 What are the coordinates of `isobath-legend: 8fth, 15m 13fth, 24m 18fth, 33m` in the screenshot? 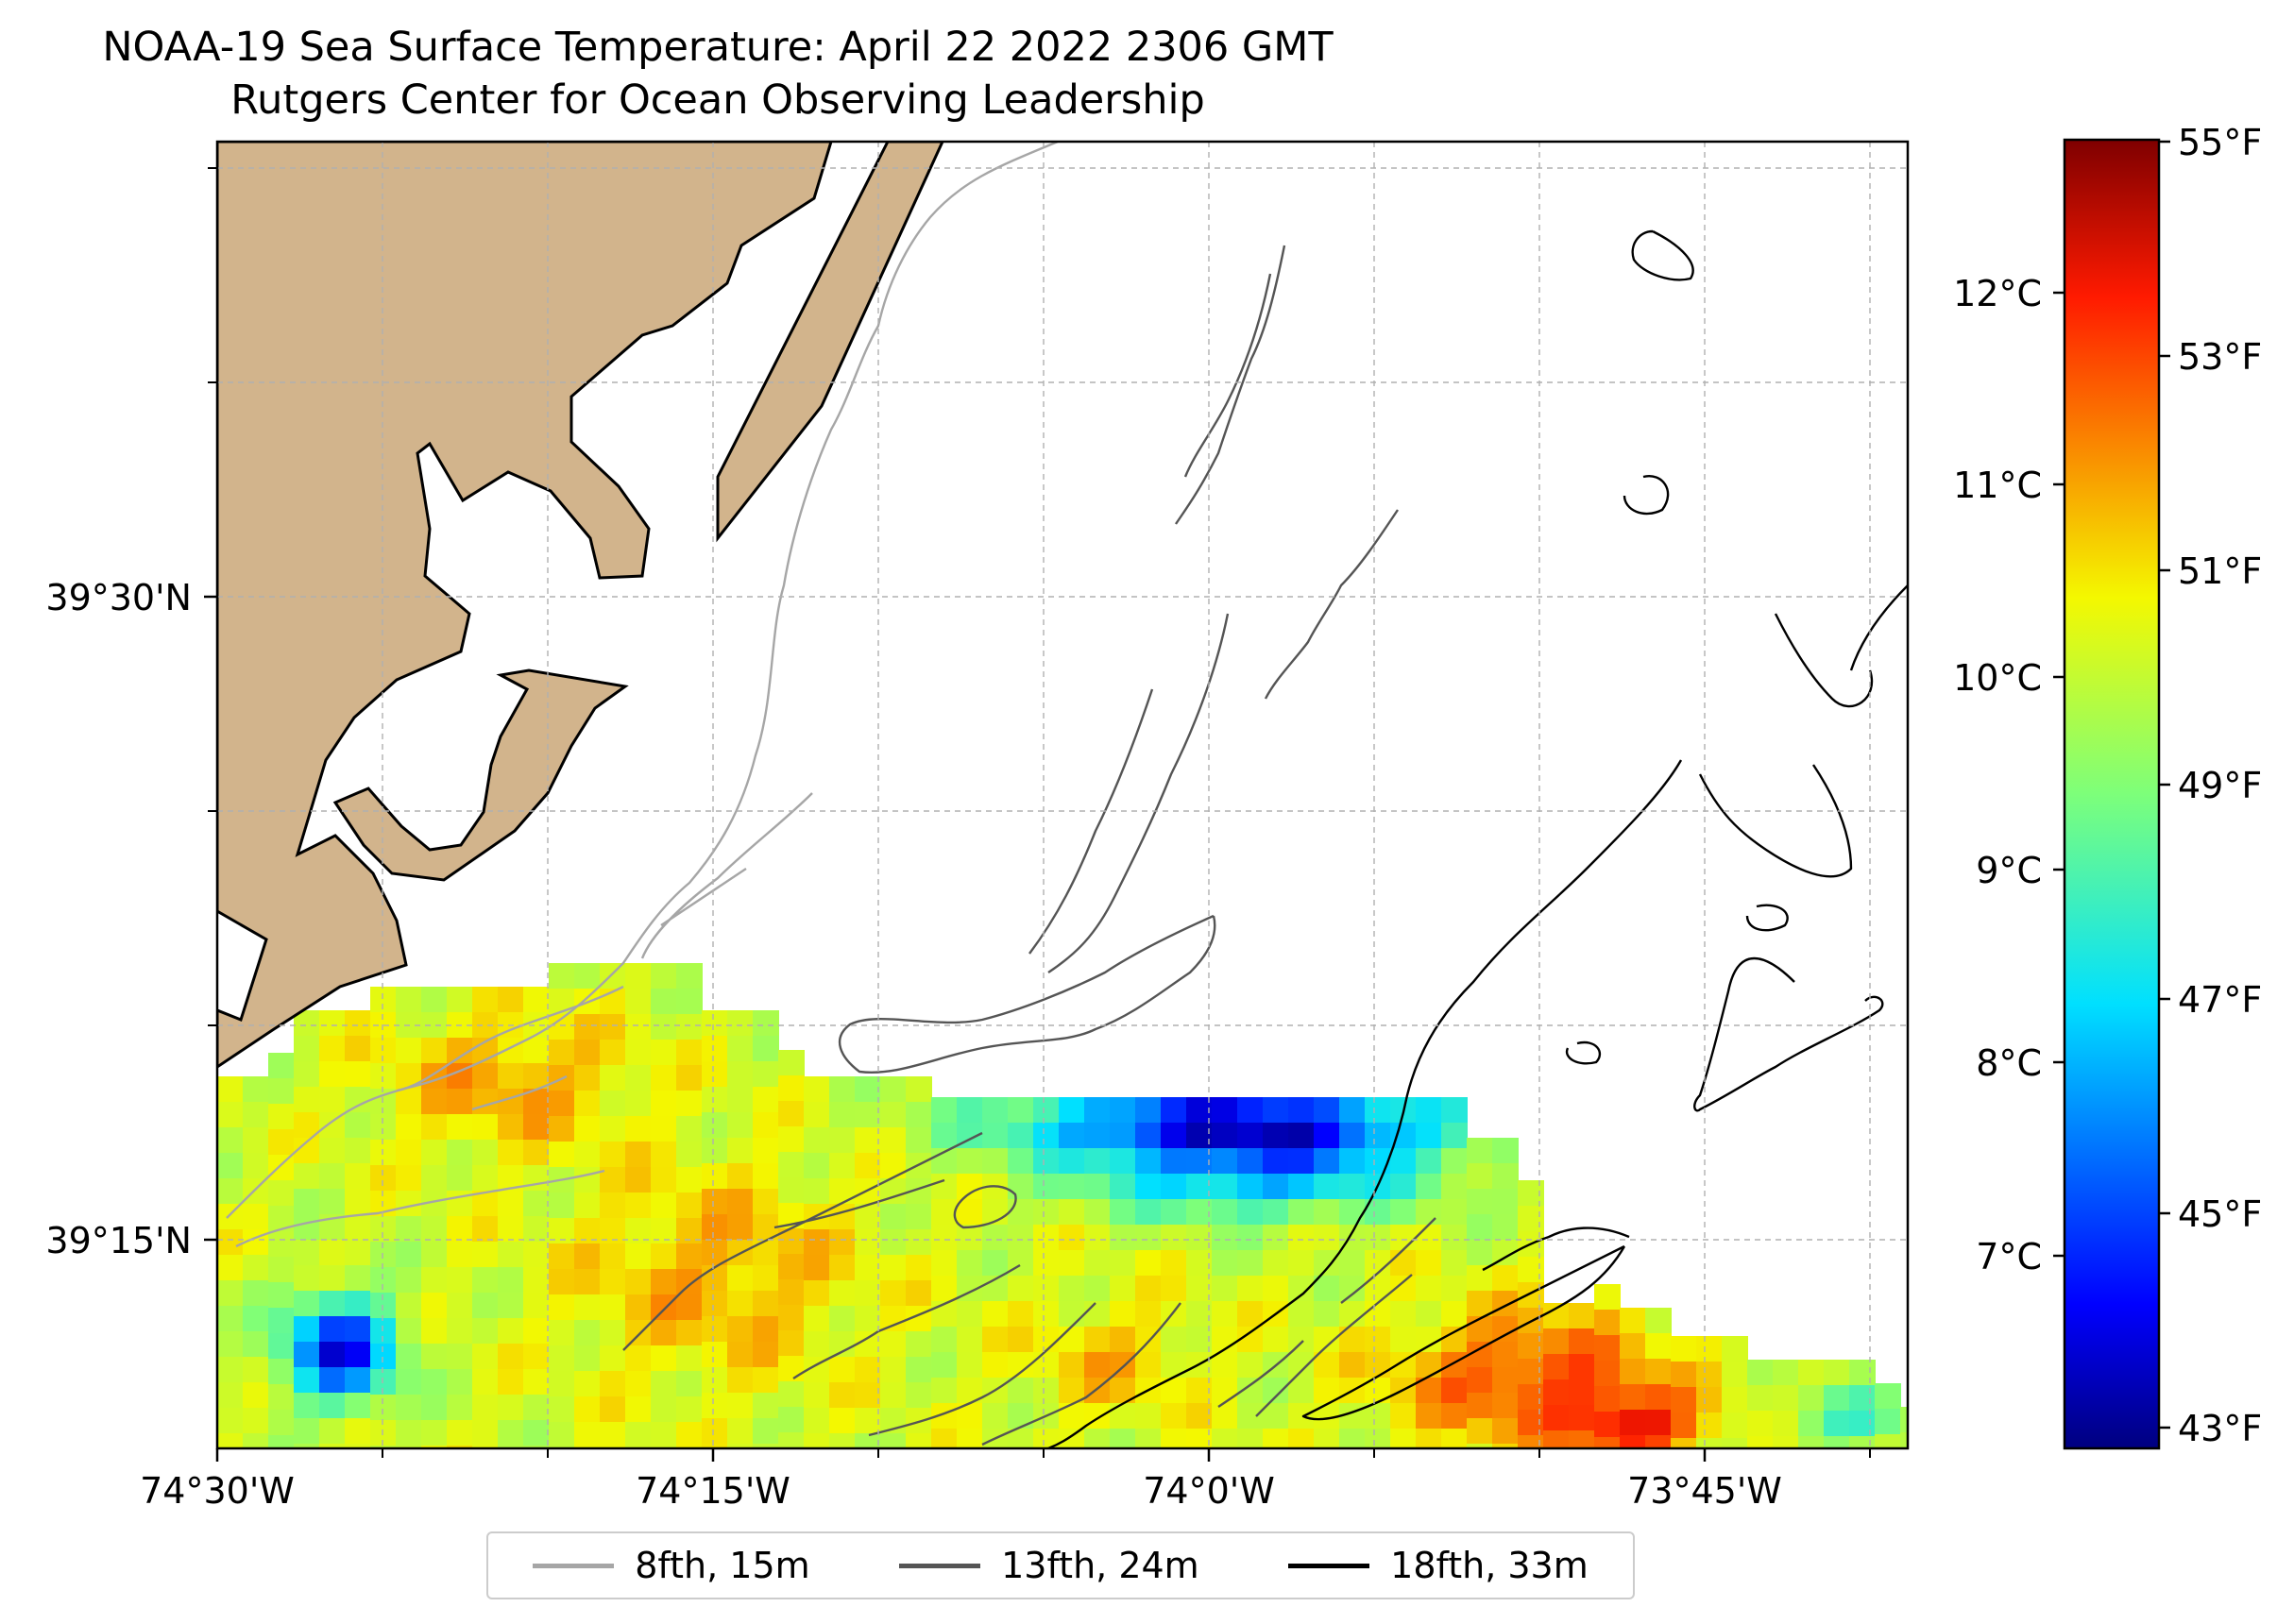 It's located at (1060, 1565).